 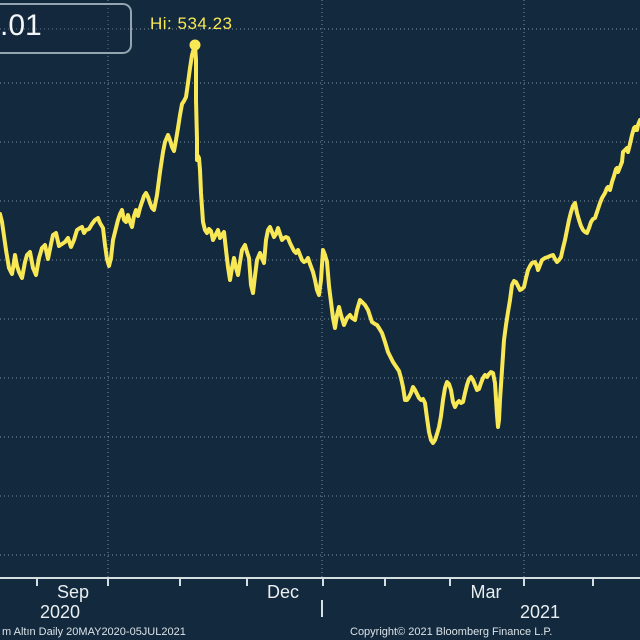 I want to click on x-axis-year-label: 2021, so click(x=540, y=612).